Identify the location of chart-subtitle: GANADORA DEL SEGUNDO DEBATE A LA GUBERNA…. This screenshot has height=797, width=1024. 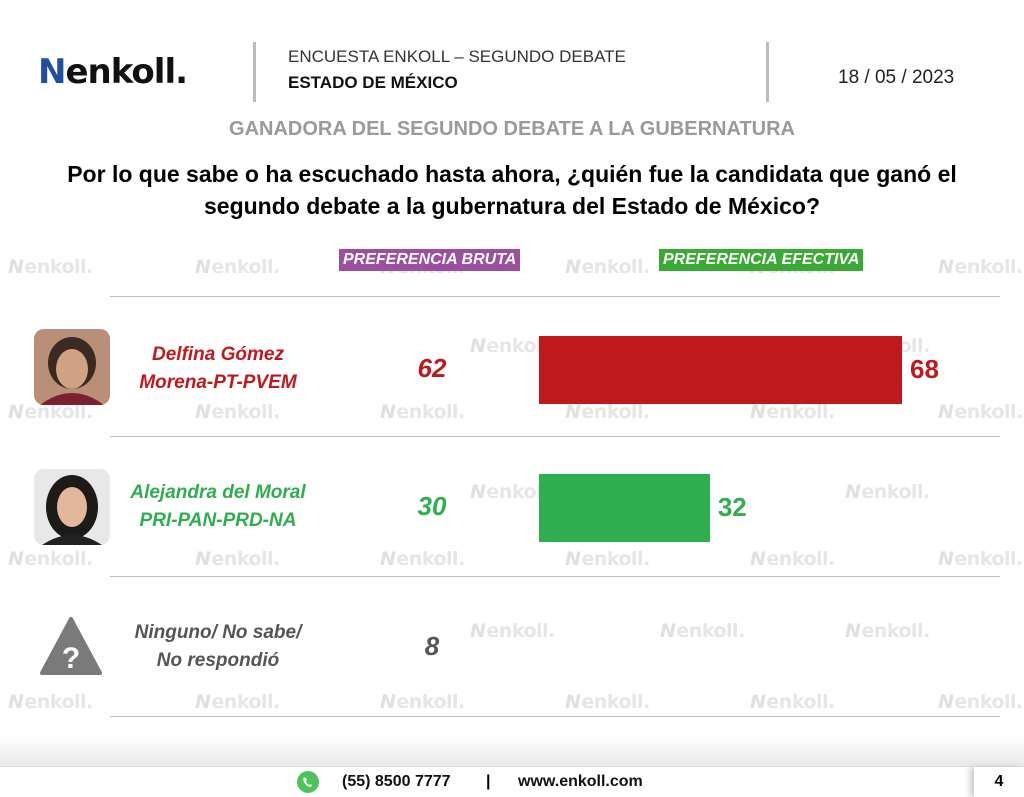
(512, 129).